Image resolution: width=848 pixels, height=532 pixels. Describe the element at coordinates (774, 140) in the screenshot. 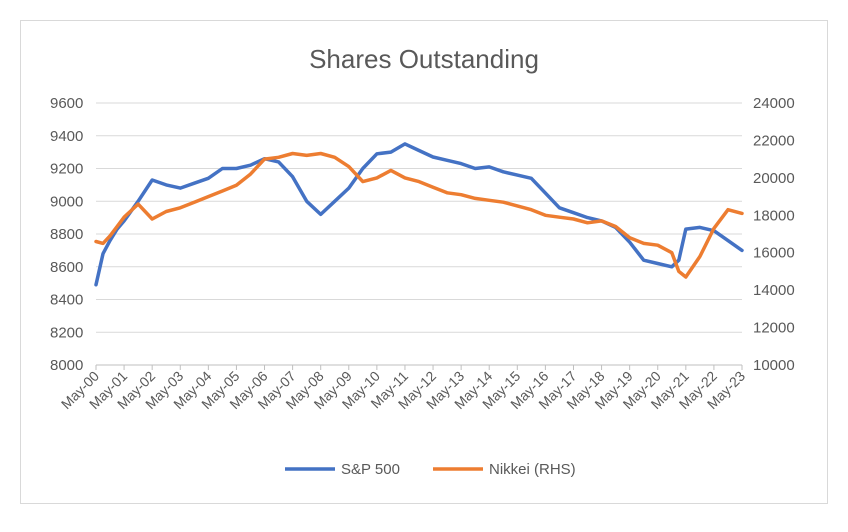

I see `y-tick-right: 22000` at that location.